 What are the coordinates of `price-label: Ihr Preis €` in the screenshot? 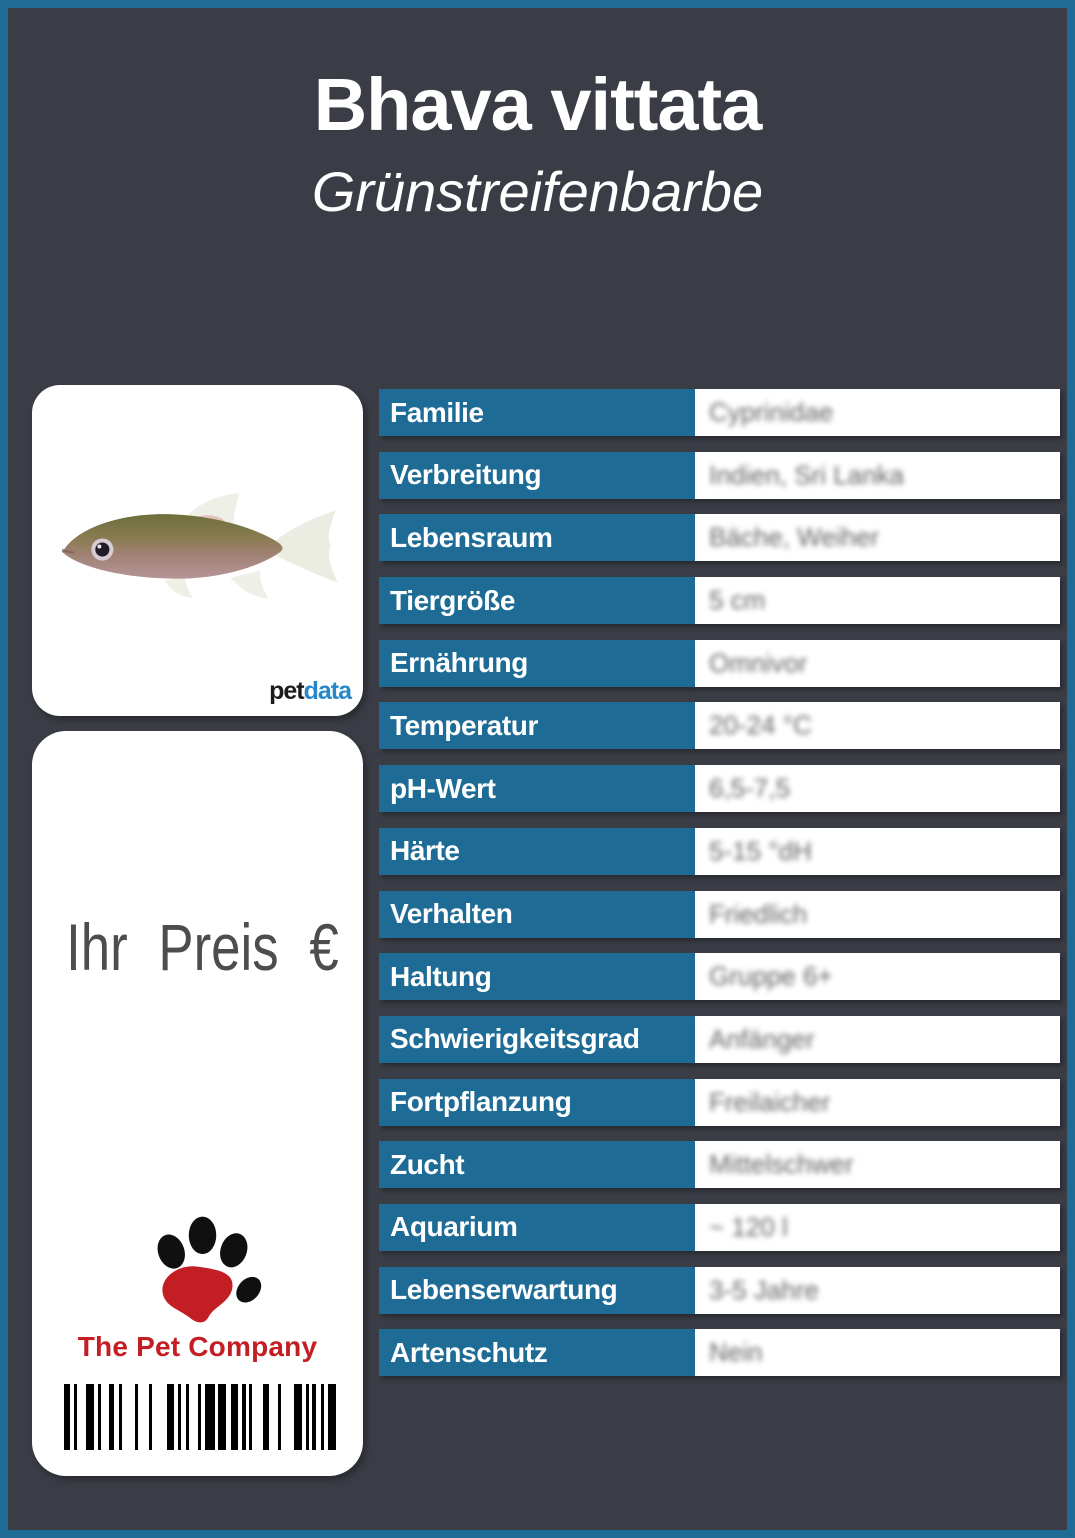 It's located at (202, 947).